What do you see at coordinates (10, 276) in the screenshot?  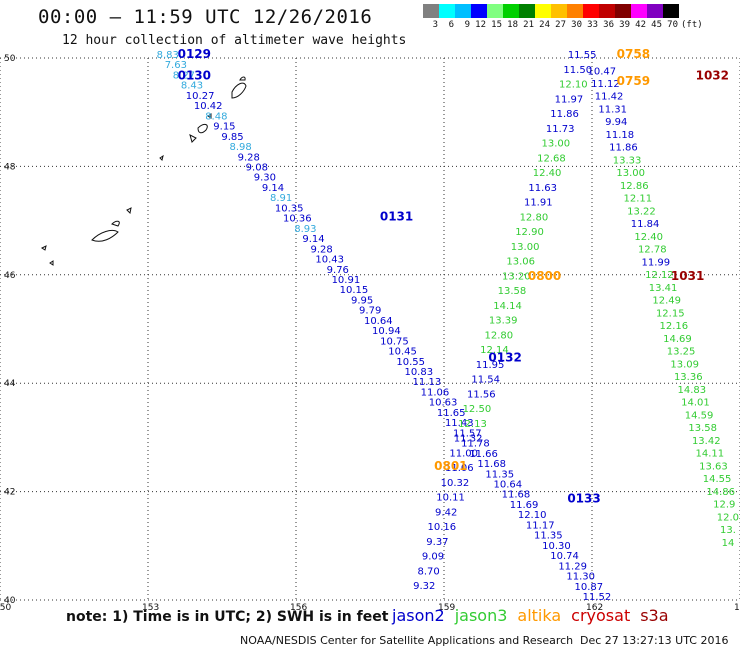 I see `latitude-tick: 46` at bounding box center [10, 276].